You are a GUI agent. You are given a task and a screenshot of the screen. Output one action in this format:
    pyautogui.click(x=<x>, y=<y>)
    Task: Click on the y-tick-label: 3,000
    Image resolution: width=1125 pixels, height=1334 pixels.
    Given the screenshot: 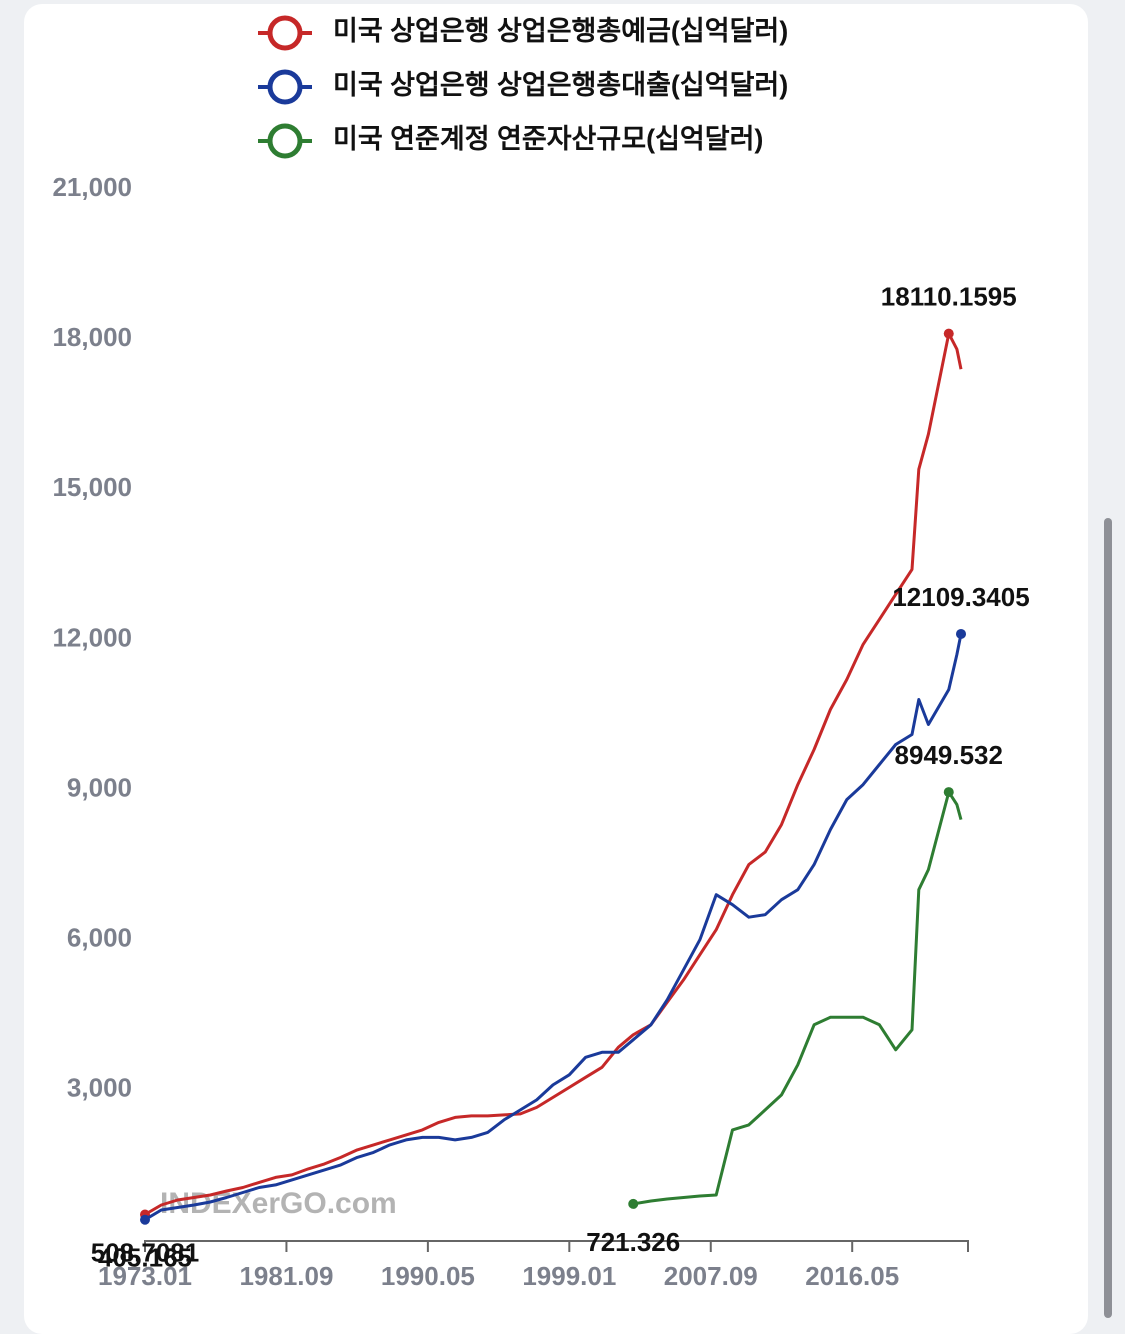 What is the action you would take?
    pyautogui.click(x=99, y=1088)
    